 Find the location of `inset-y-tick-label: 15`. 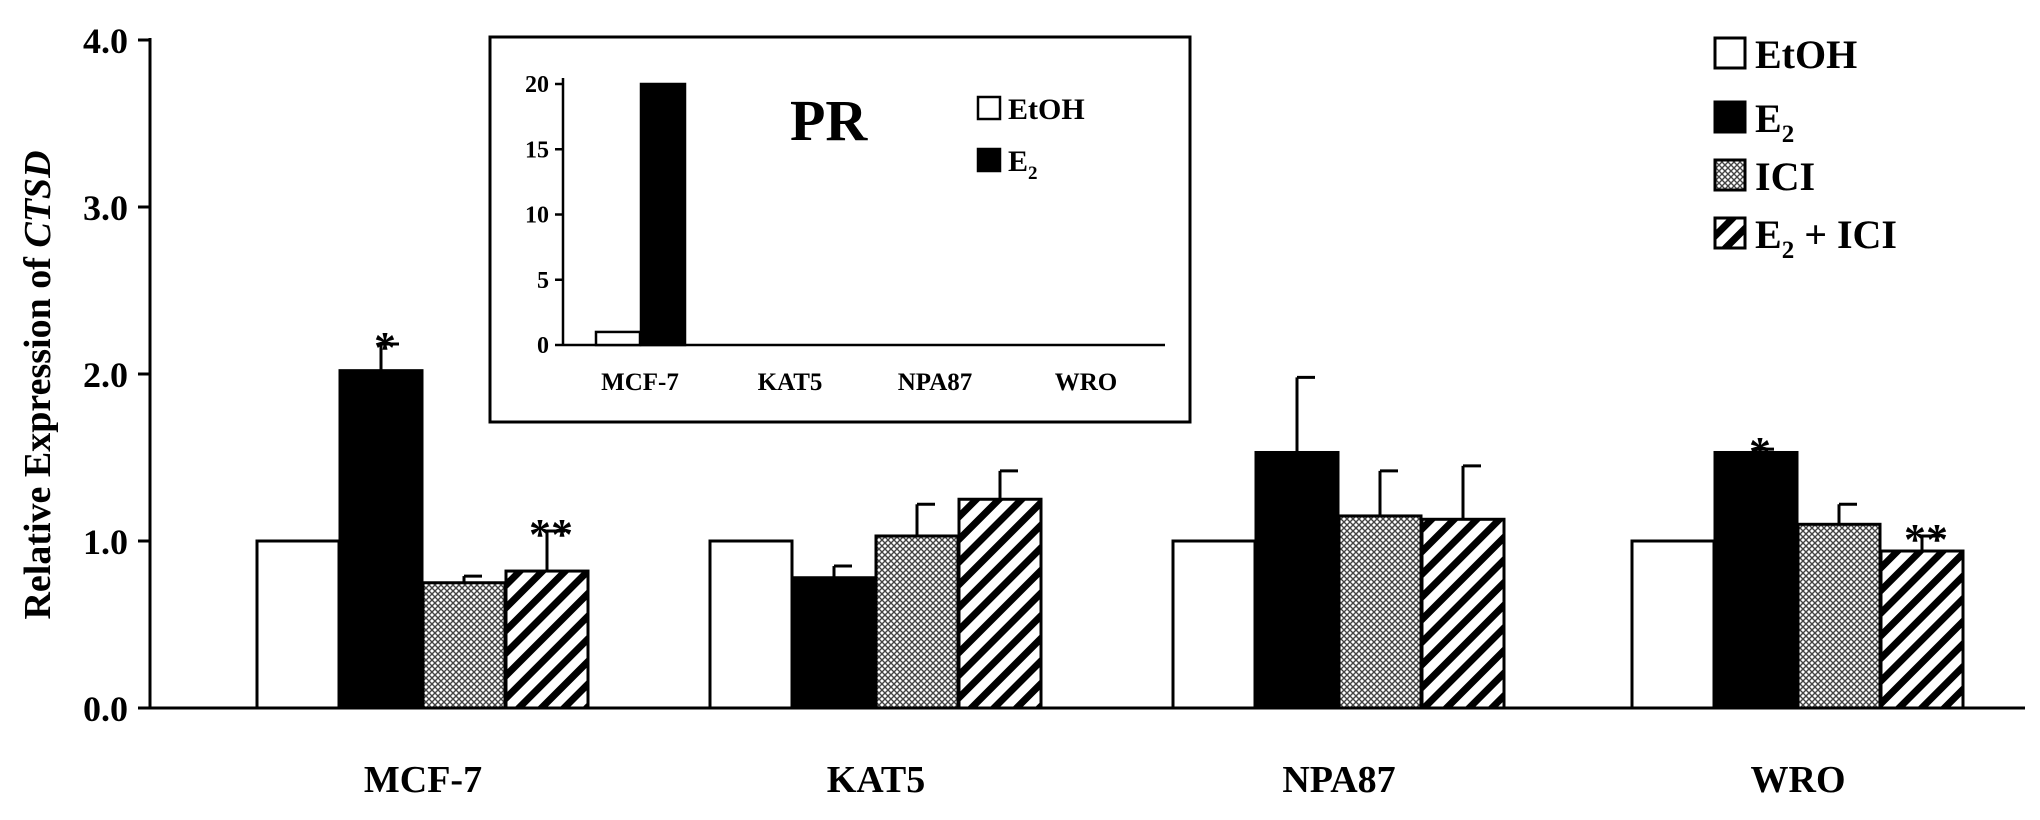

inset-y-tick-label: 15 is located at coordinates (537, 150).